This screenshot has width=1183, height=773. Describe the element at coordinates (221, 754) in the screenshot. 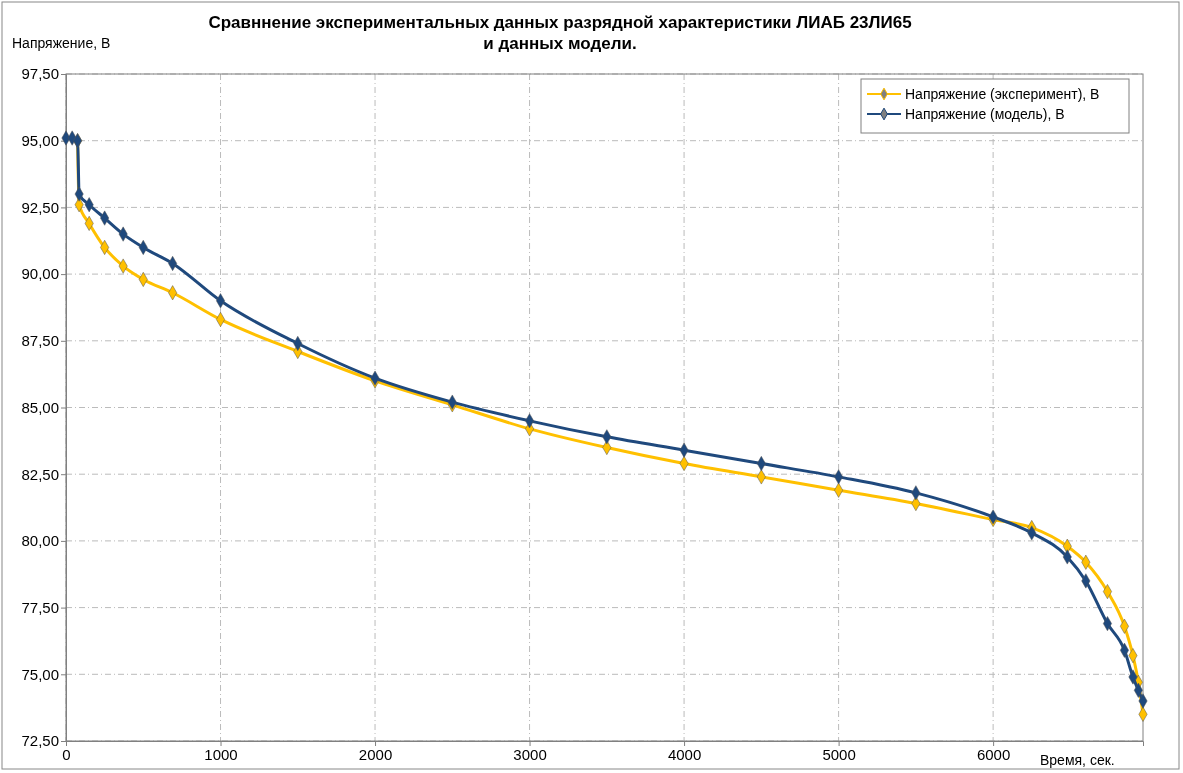

I see `x-tick-label: 1000` at that location.